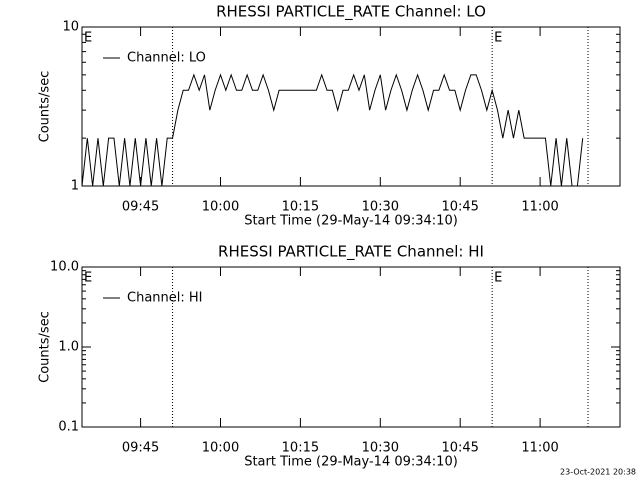 The image size is (640, 480). I want to click on legend-label: Channel: LO, so click(166, 58).